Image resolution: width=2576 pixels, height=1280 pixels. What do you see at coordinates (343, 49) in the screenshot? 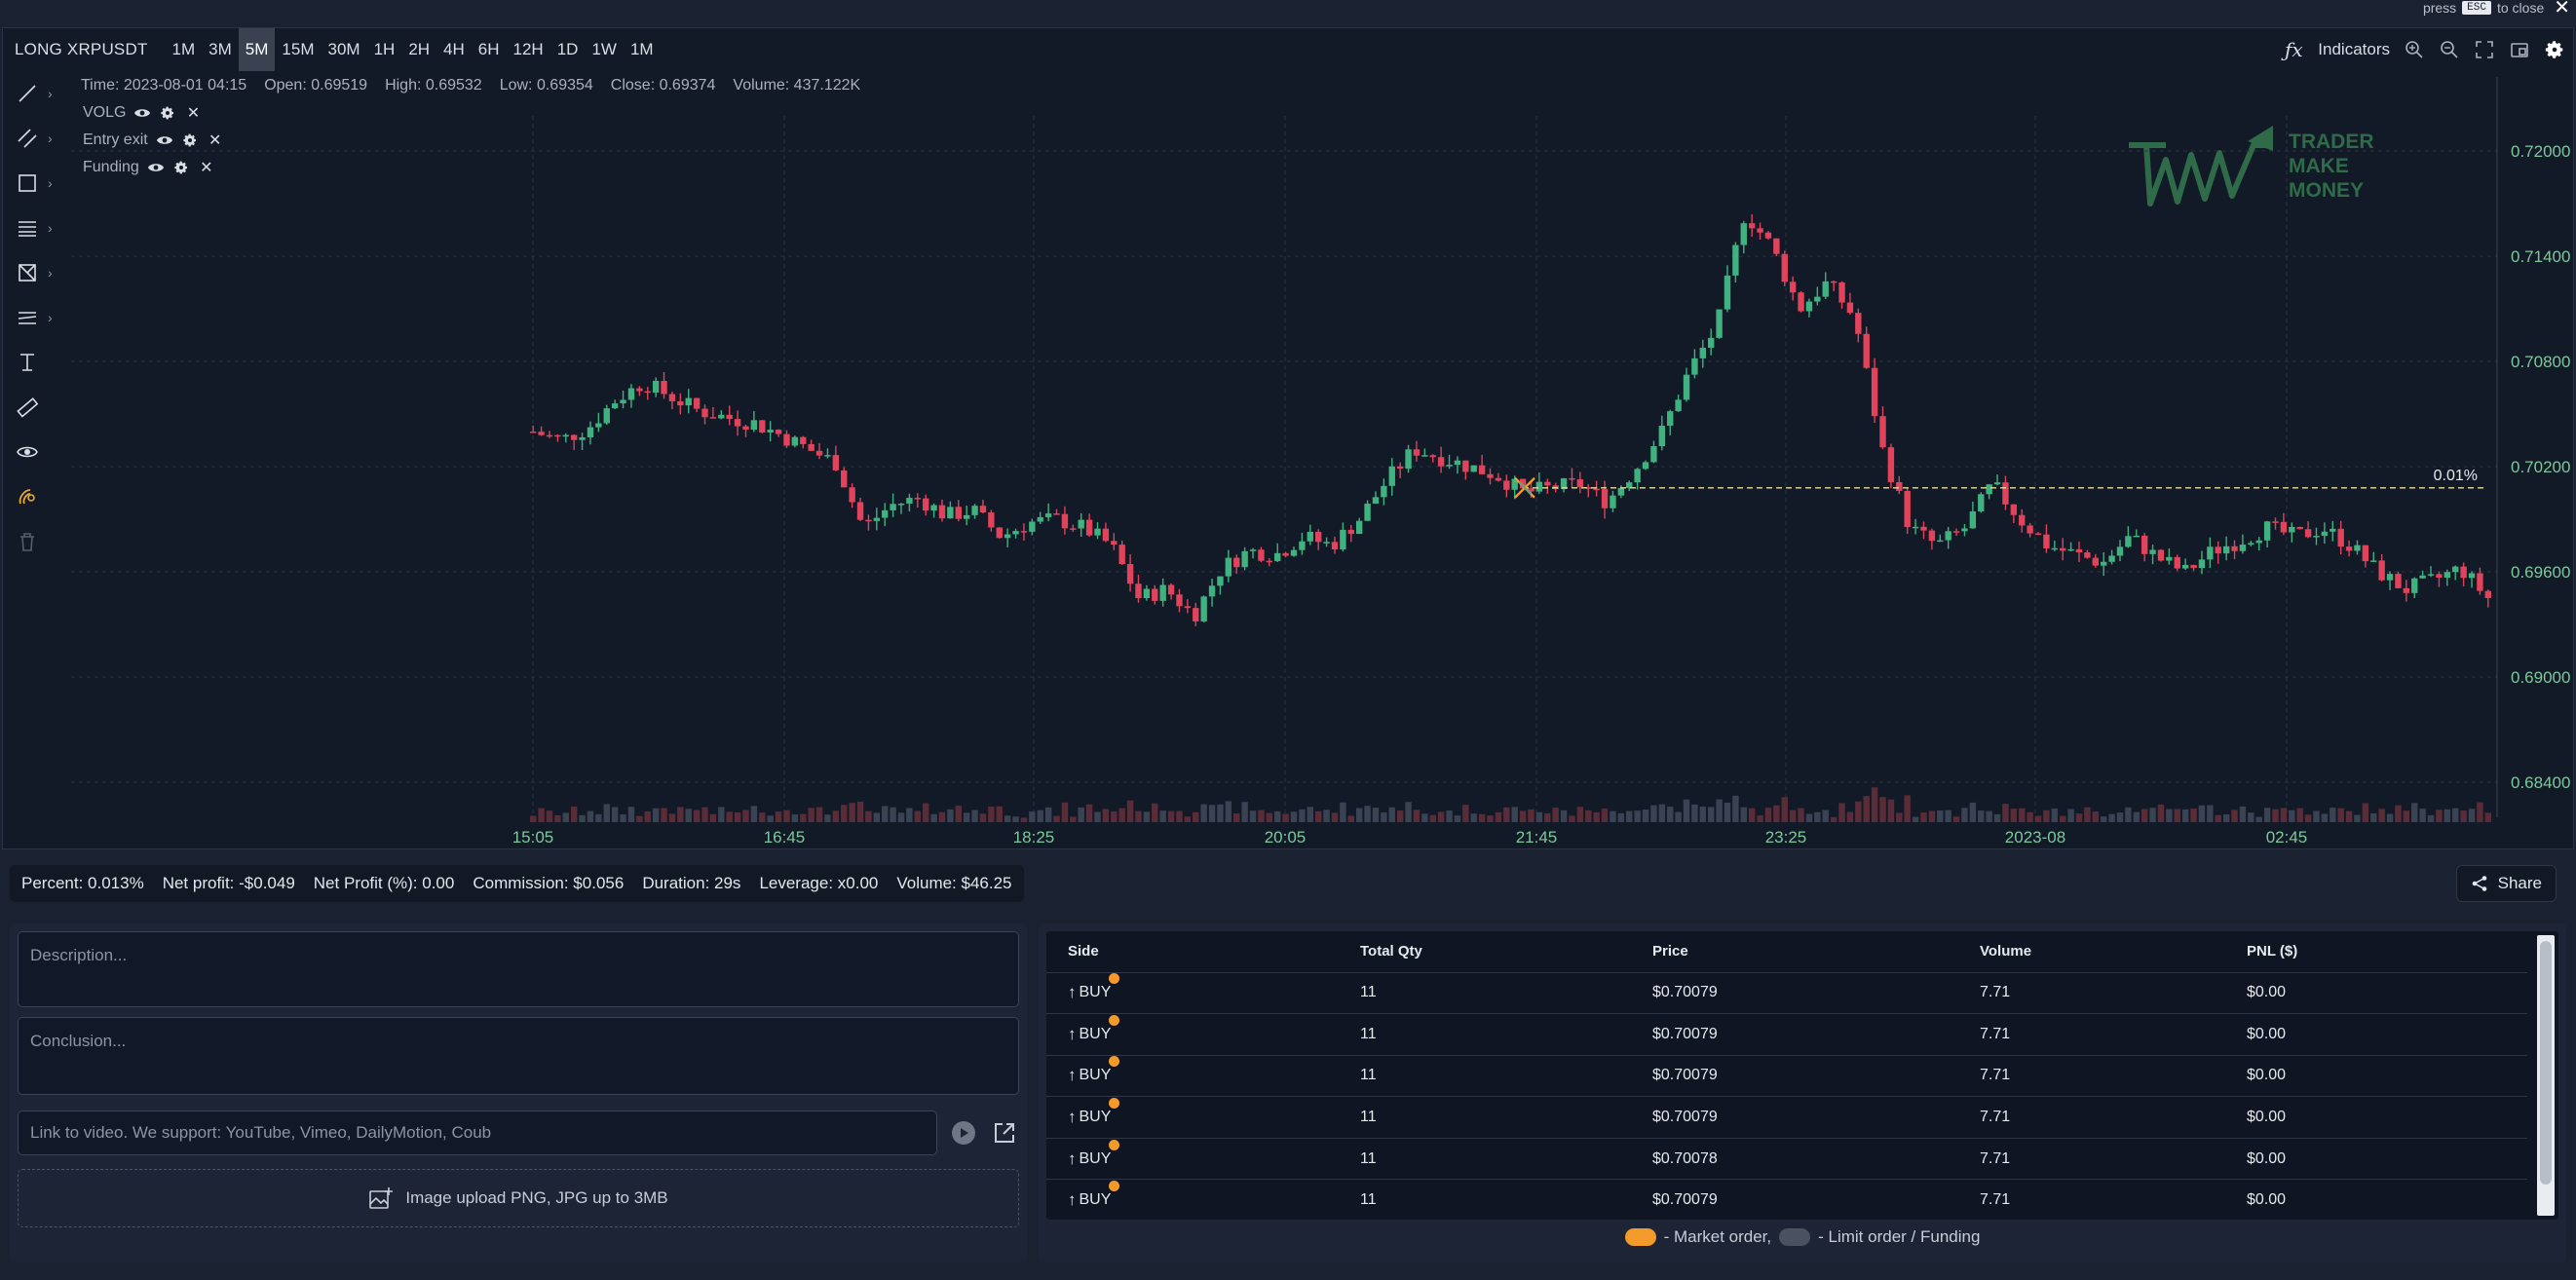
I see `tf-30m-button: 30M` at bounding box center [343, 49].